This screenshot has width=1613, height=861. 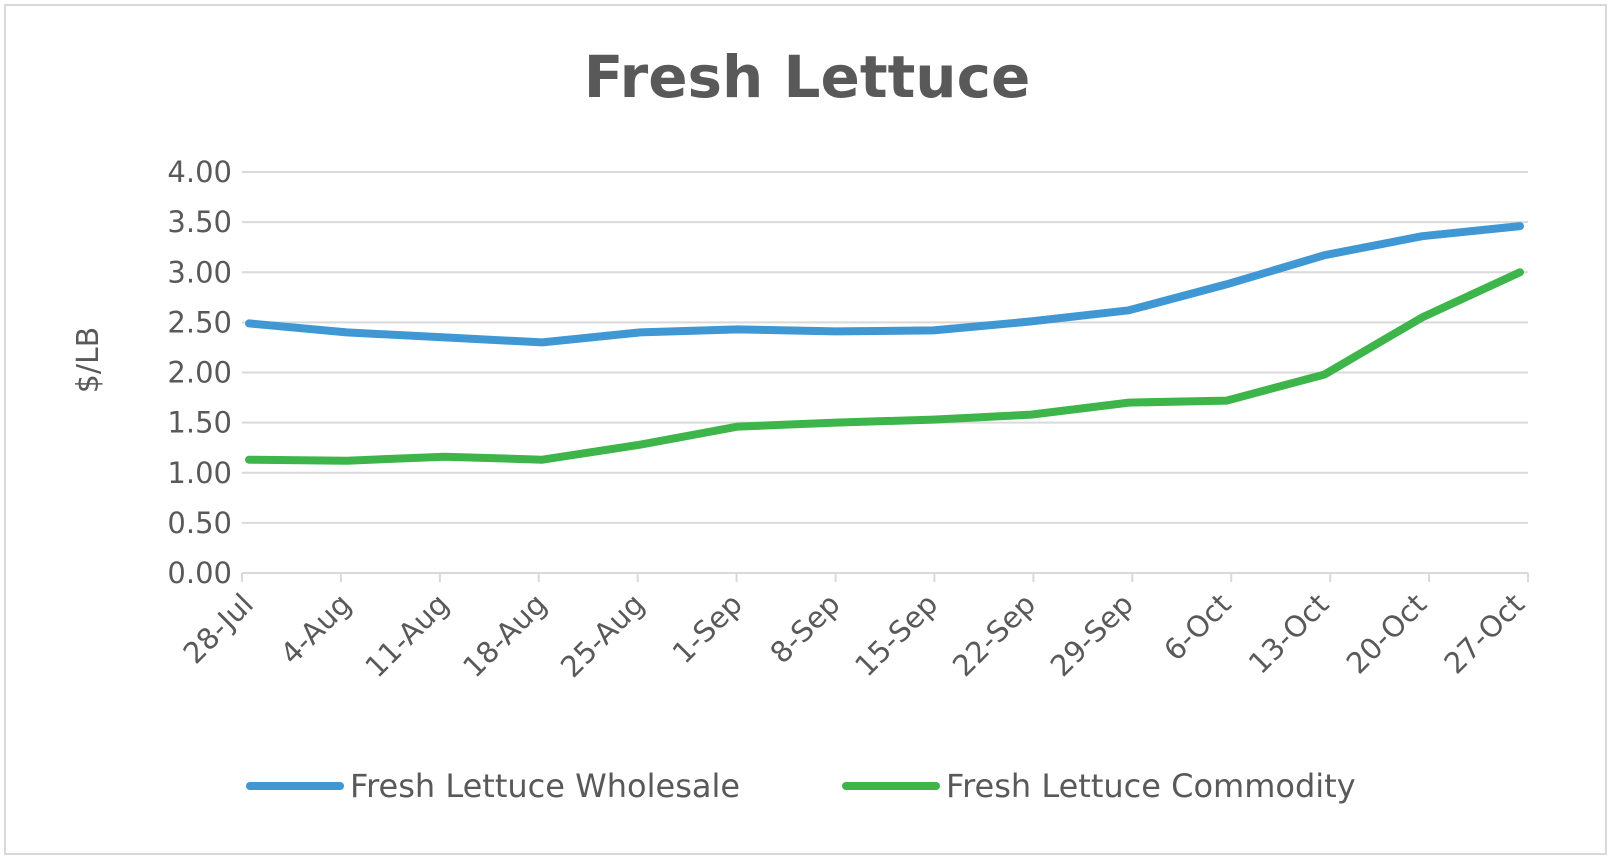 I want to click on legend-label-commodity: Fresh Lettuce Commodity, so click(x=1151, y=786).